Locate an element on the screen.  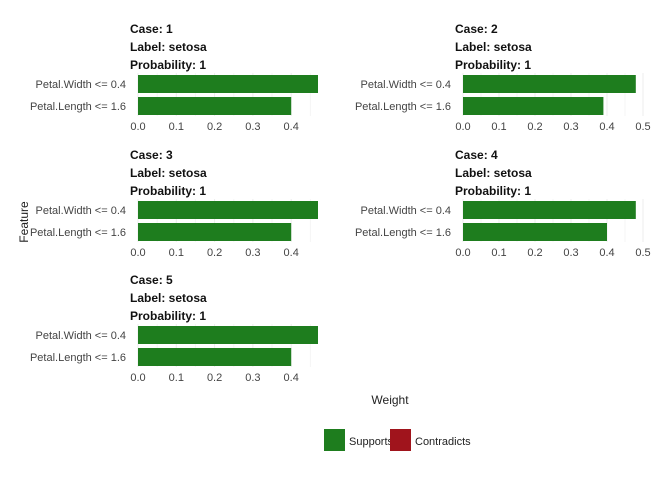
panel-header-line-1: Case: 3 is located at coordinates (151, 155).